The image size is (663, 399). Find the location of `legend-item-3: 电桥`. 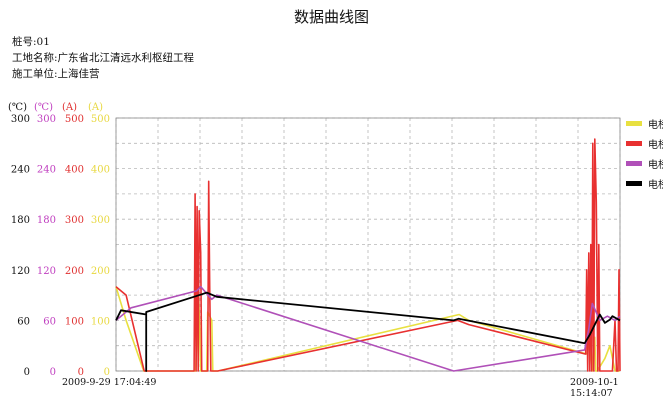

legend-item-3: 电桥 is located at coordinates (644, 163).